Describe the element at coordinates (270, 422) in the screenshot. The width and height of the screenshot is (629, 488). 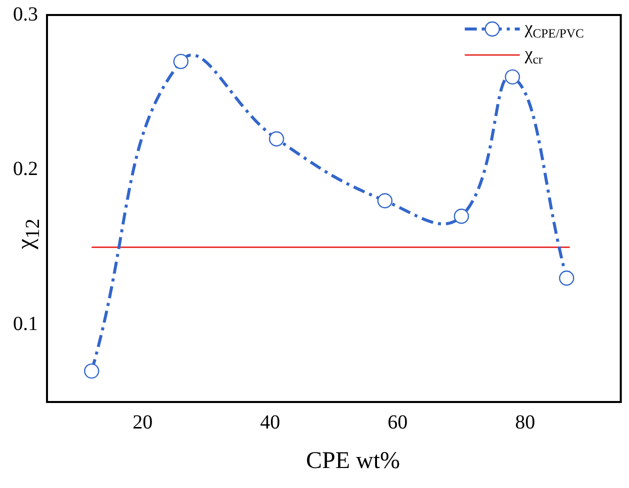
I see `x-tick-label: 40` at that location.